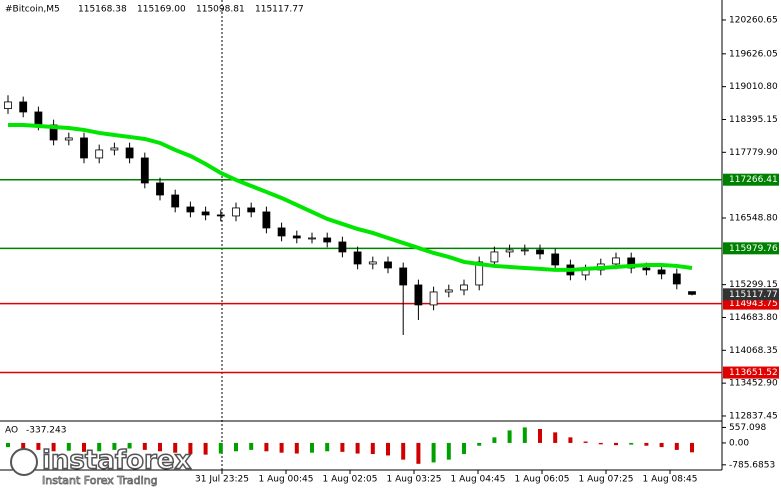 The width and height of the screenshot is (781, 489). I want to click on current-price-box, so click(751, 294).